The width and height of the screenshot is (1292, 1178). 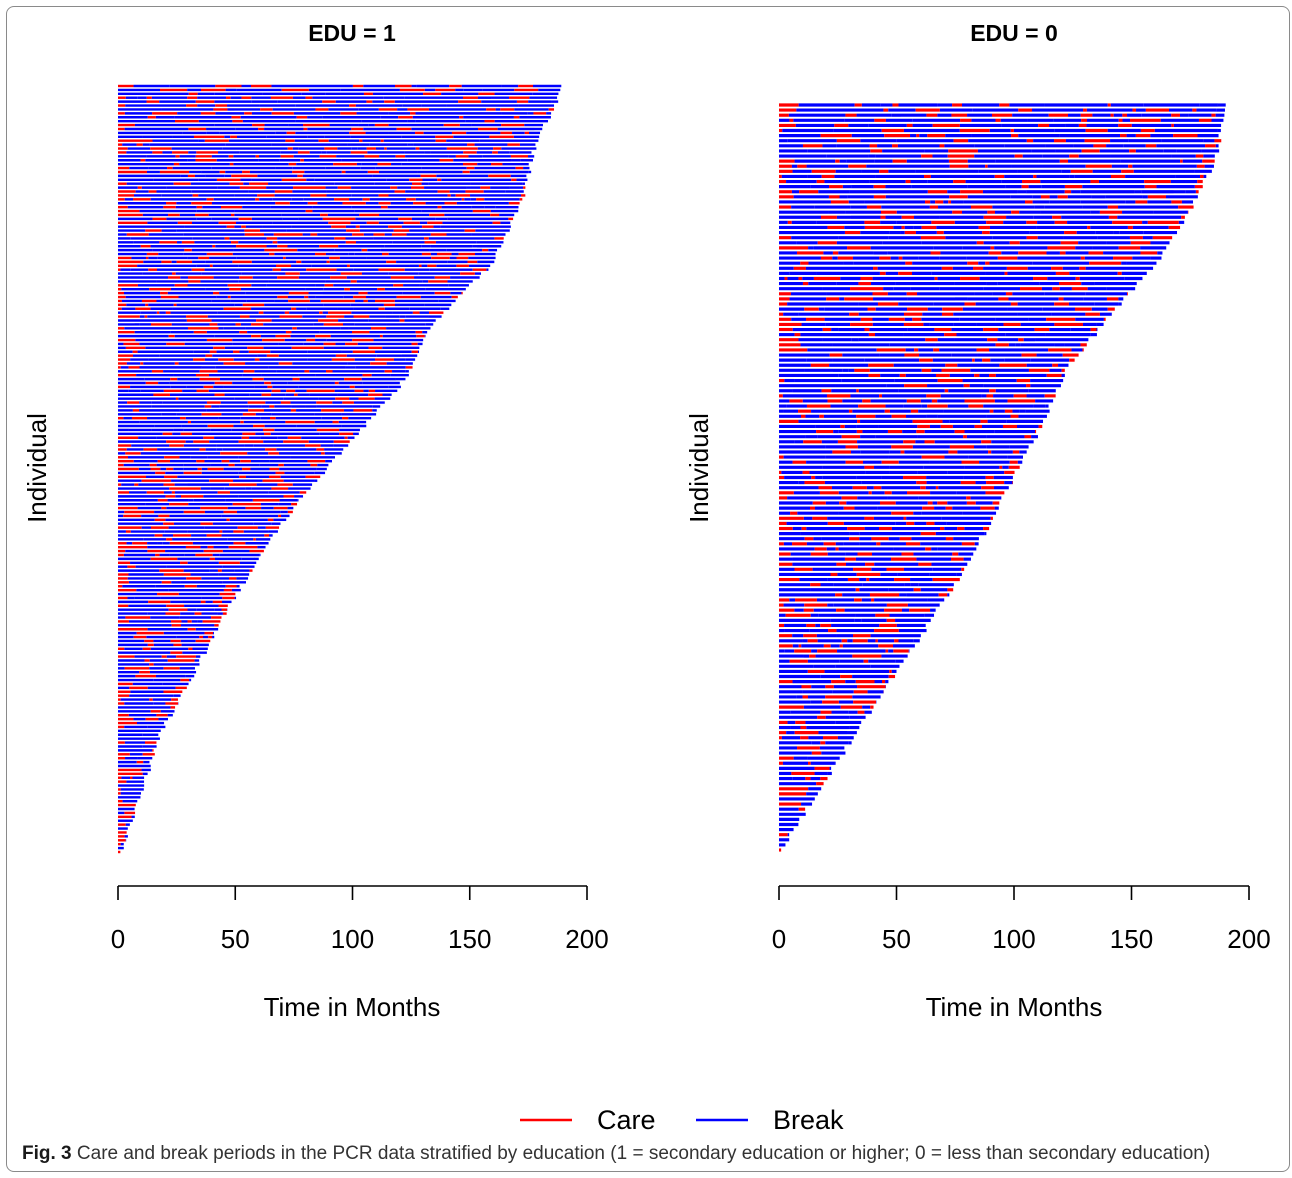 I want to click on legend: Care Break, so click(x=682, y=1120).